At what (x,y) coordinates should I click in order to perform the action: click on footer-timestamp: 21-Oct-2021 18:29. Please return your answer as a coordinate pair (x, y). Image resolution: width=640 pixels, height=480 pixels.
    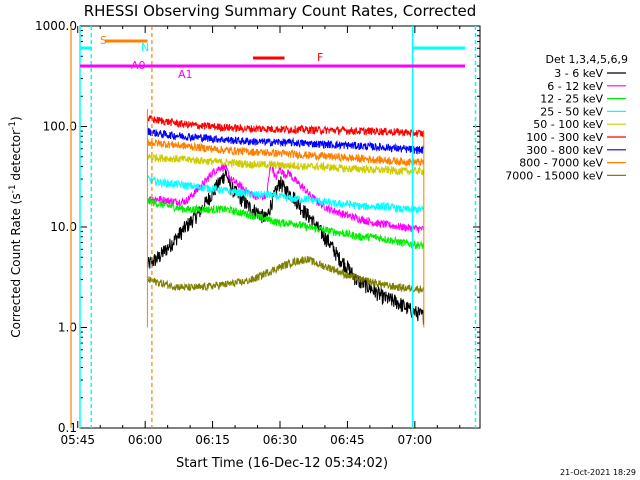
    Looking at the image, I should click on (598, 472).